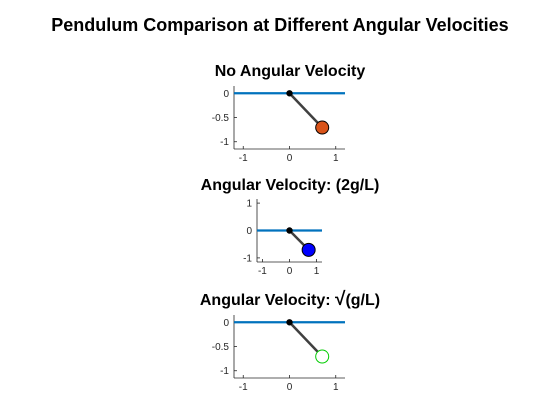 The height and width of the screenshot is (420, 560). What do you see at coordinates (249, 204) in the screenshot?
I see `y-tick-label: 1` at bounding box center [249, 204].